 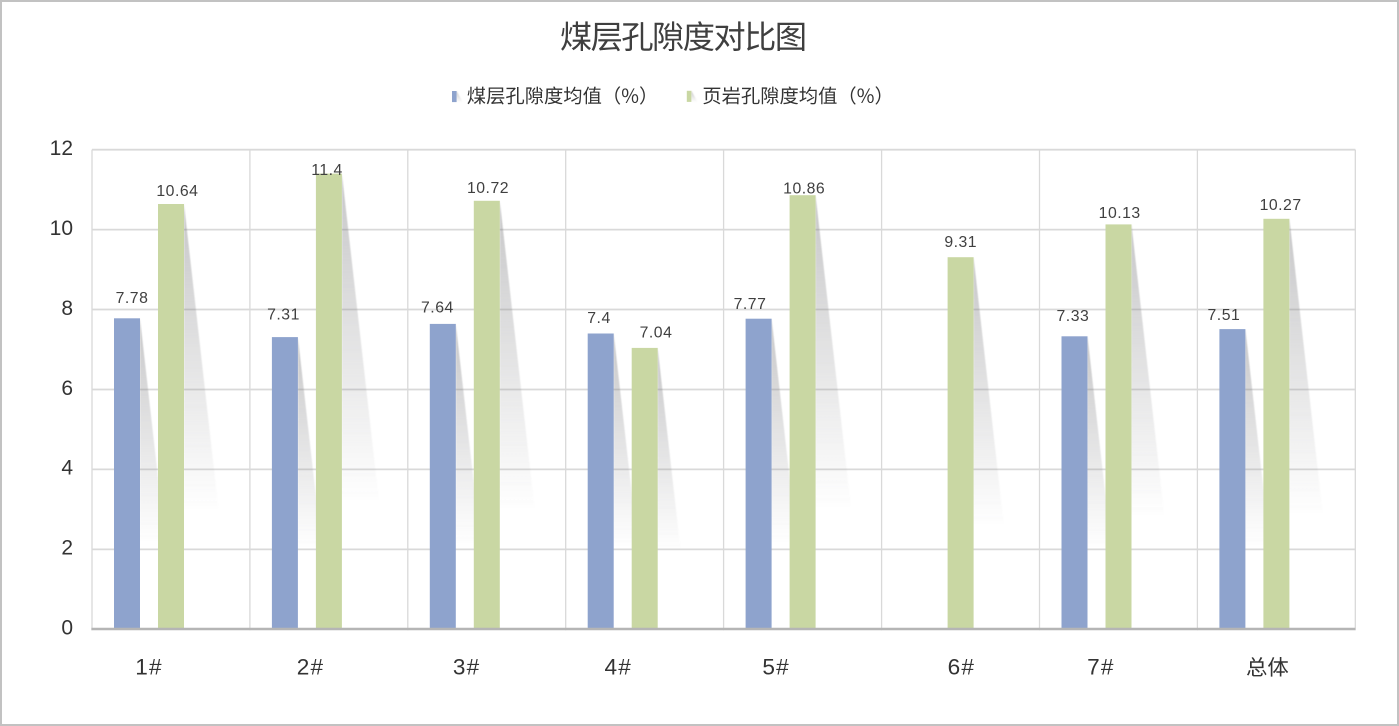 I want to click on svg-text: 10, so click(x=61, y=228).